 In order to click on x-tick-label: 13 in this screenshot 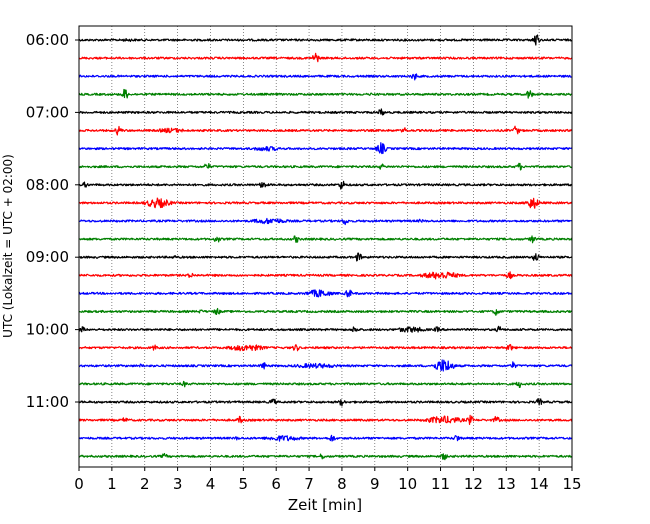, I will do `click(506, 484)`.